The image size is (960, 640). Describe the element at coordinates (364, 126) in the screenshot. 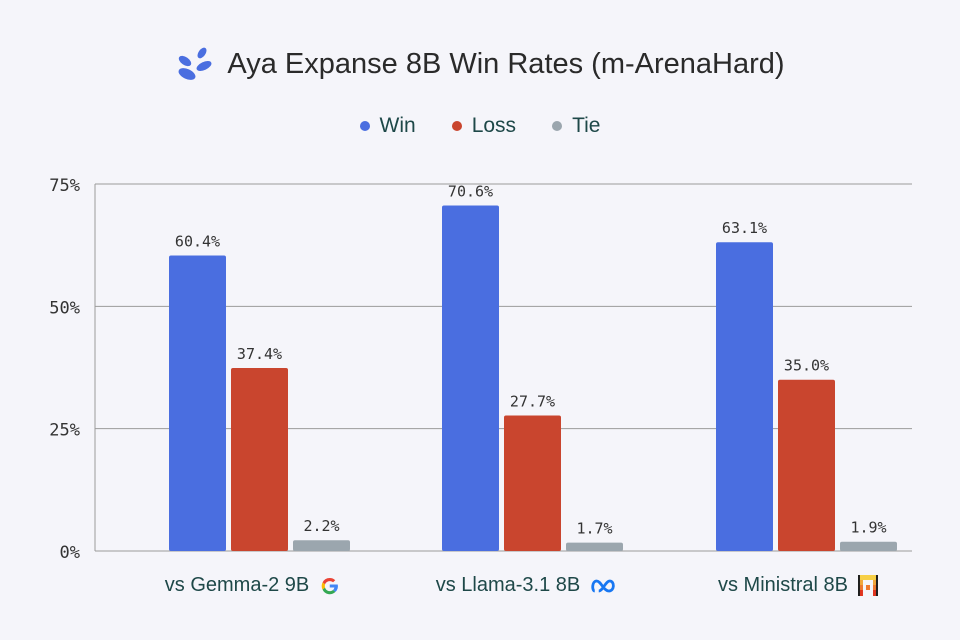

I see `win-dot-icon` at that location.